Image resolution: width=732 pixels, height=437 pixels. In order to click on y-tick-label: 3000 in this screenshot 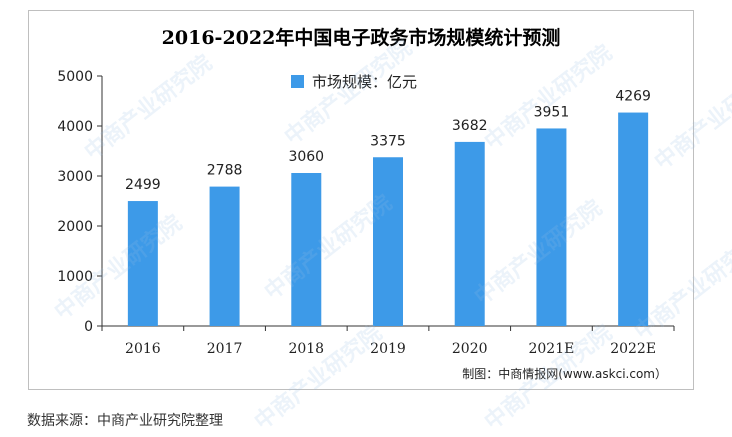, I will do `click(75, 177)`.